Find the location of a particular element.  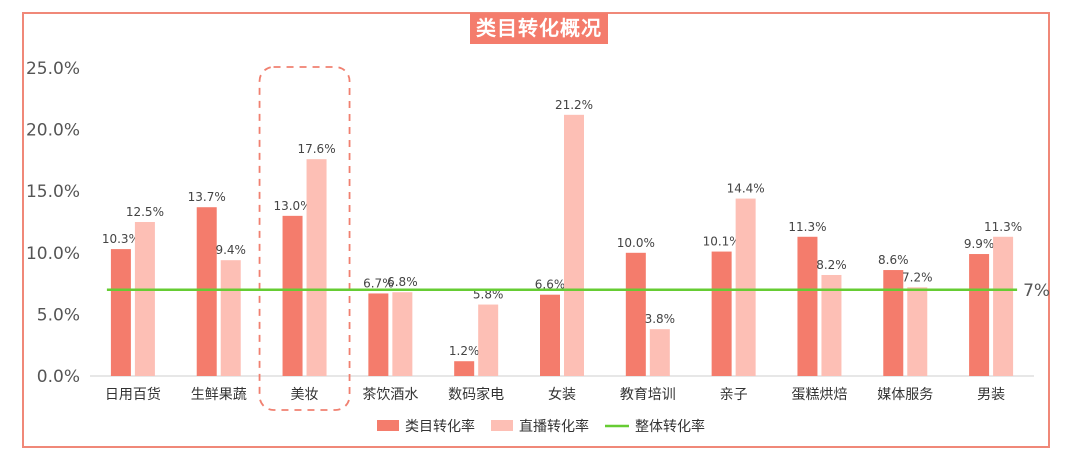

data-label: 12.5% is located at coordinates (145, 212).